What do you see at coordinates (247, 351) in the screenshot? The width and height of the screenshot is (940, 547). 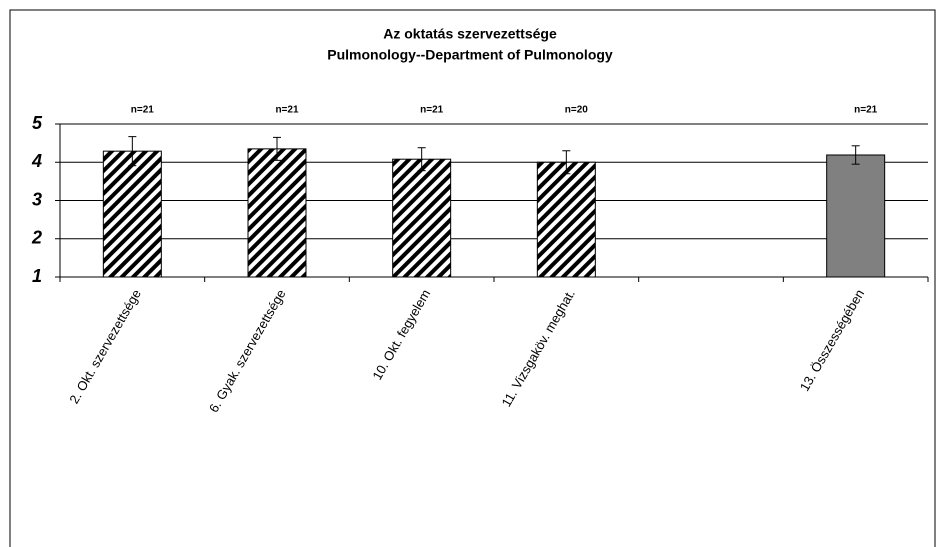 I see `x-tick-label: 6. Gyak. szervezettsége` at bounding box center [247, 351].